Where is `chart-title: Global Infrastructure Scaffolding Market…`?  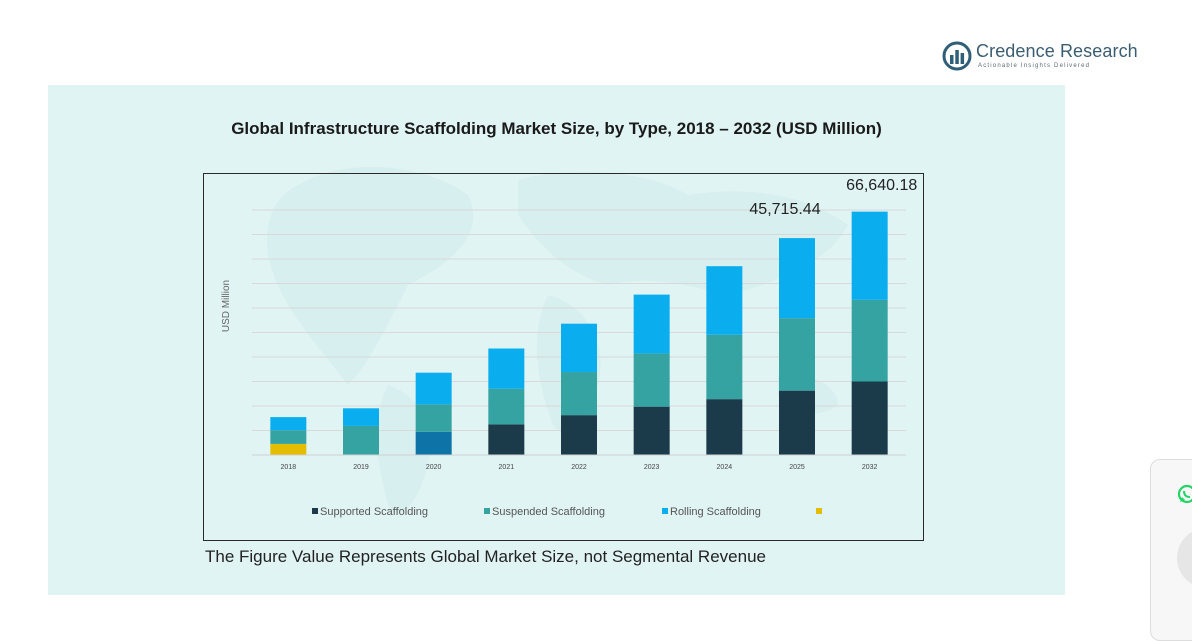 chart-title: Global Infrastructure Scaffolding Market… is located at coordinates (556, 128).